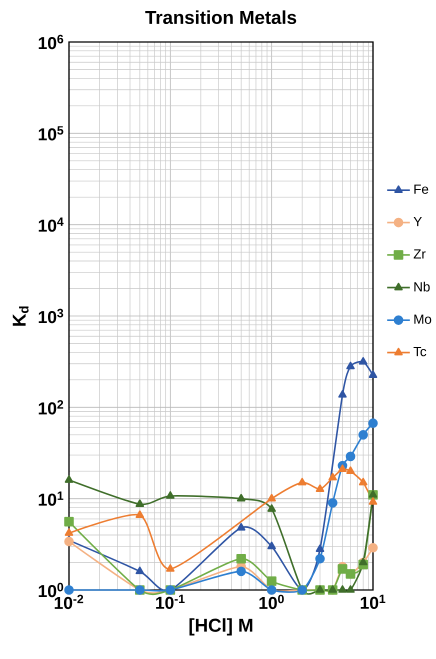 The height and width of the screenshot is (659, 436). I want to click on legend-label: Y, so click(418, 221).